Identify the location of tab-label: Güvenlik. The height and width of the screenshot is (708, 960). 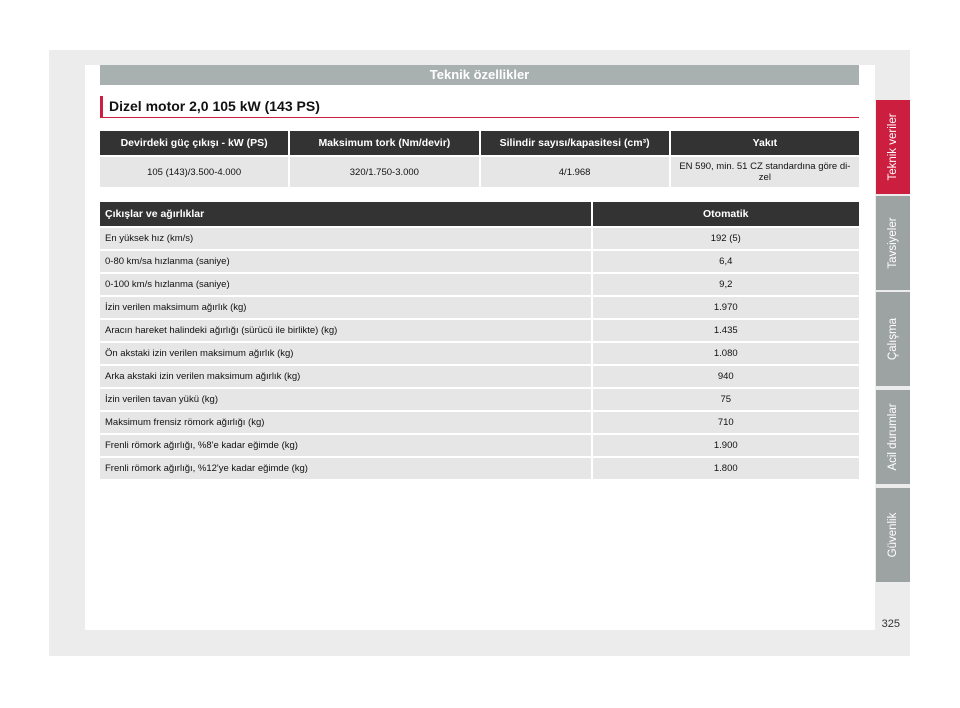
(893, 535).